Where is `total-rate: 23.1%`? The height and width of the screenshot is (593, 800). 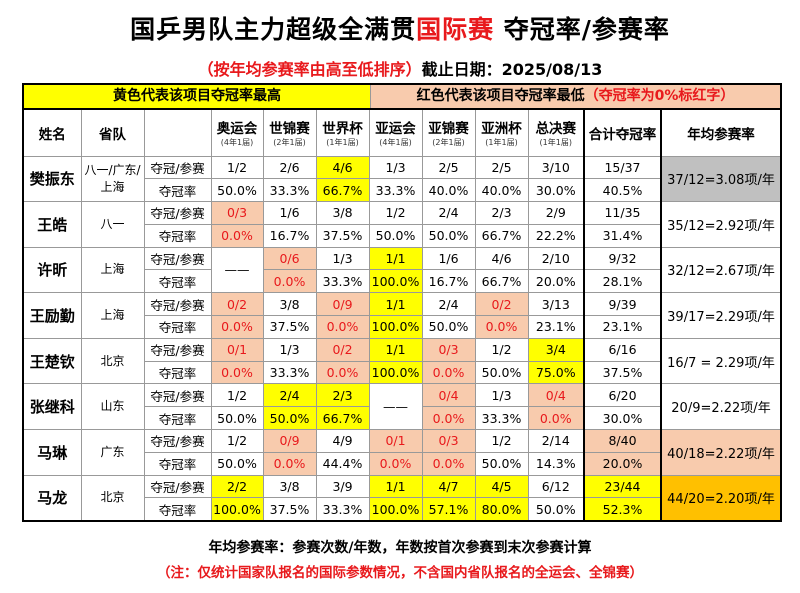
total-rate: 23.1% is located at coordinates (622, 327).